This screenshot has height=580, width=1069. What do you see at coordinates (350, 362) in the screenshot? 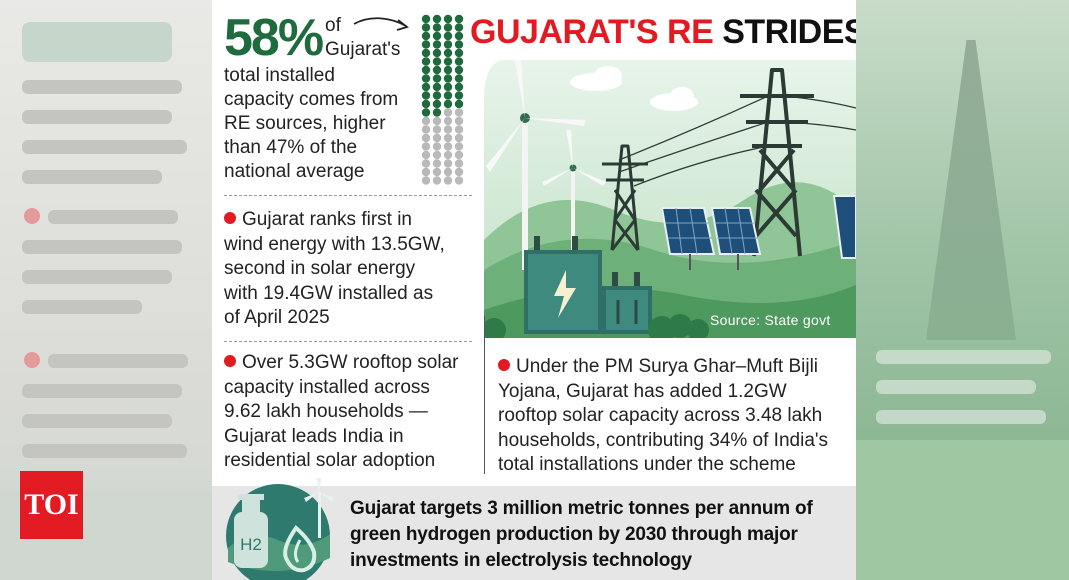
I see `bullet-line: Over 5.3GW rooftop solar` at bounding box center [350, 362].